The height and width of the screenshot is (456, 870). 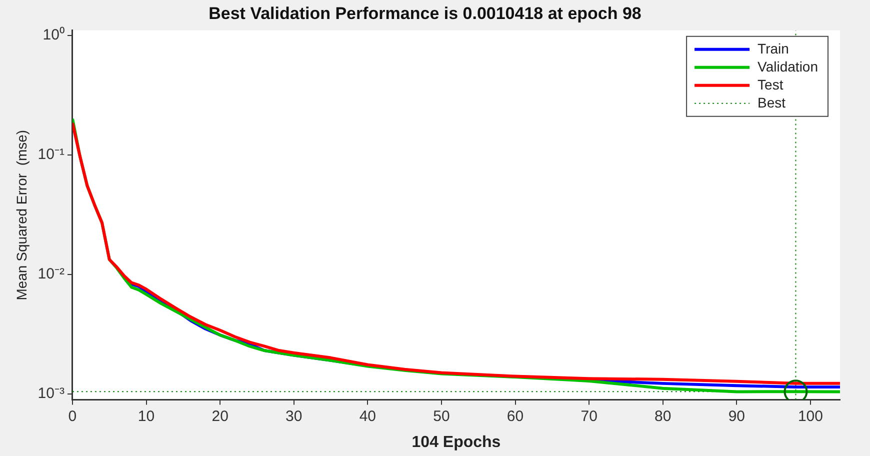 What do you see at coordinates (146, 416) in the screenshot?
I see `x-tick-label: 10` at bounding box center [146, 416].